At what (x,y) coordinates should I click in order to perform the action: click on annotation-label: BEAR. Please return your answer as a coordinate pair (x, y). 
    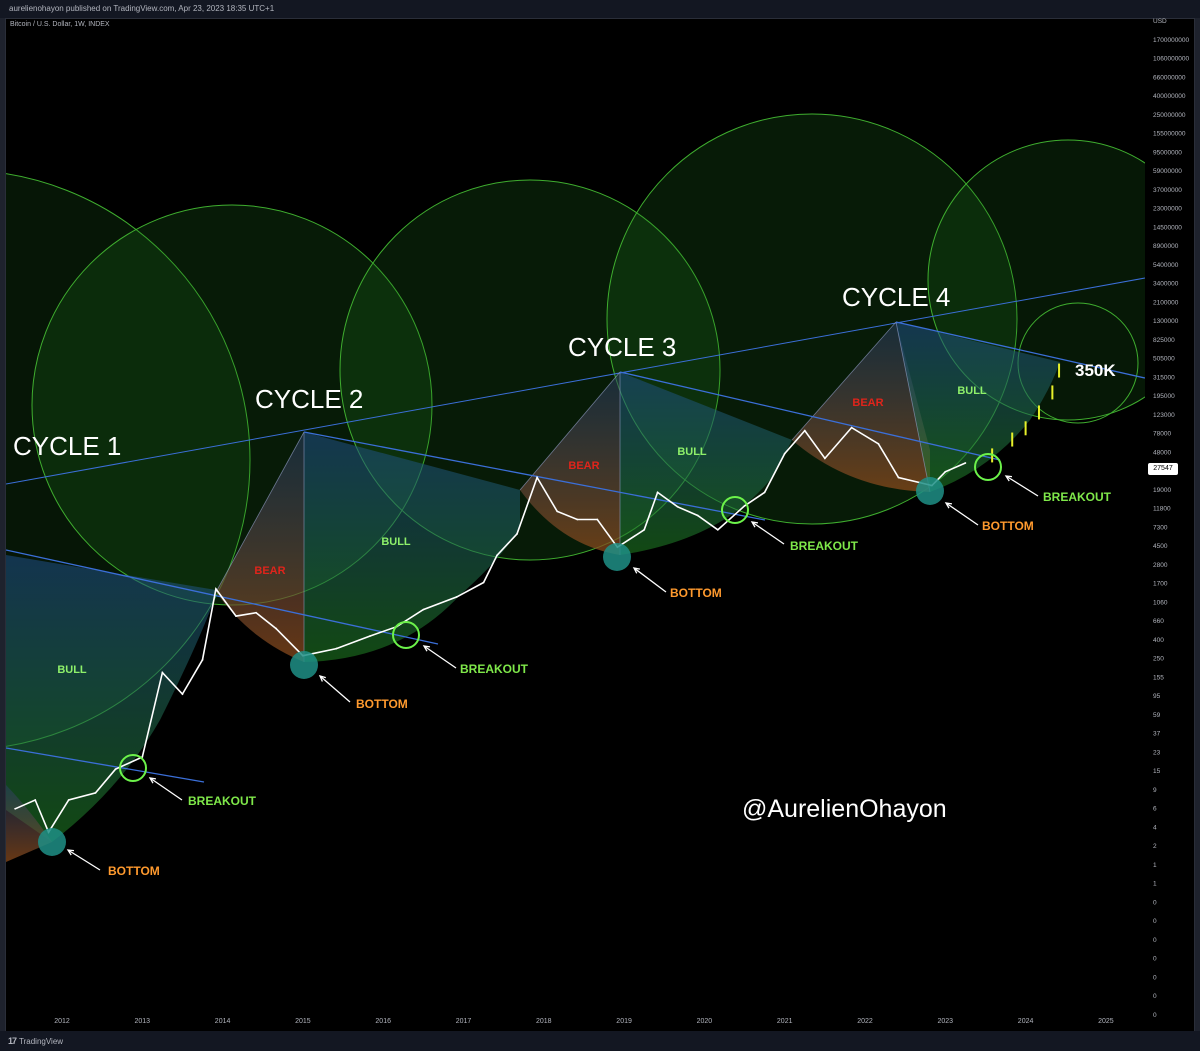
    Looking at the image, I should click on (583, 466).